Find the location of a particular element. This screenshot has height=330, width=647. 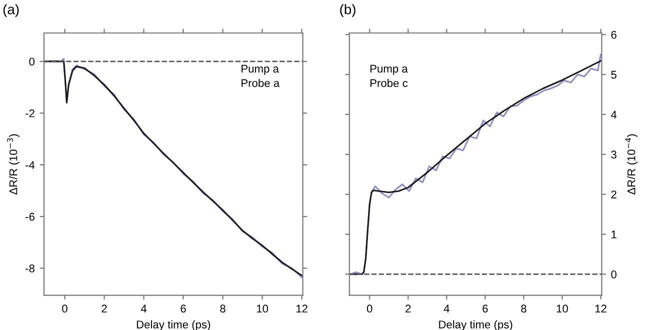

y2-tick-label: 3 is located at coordinates (613, 154).